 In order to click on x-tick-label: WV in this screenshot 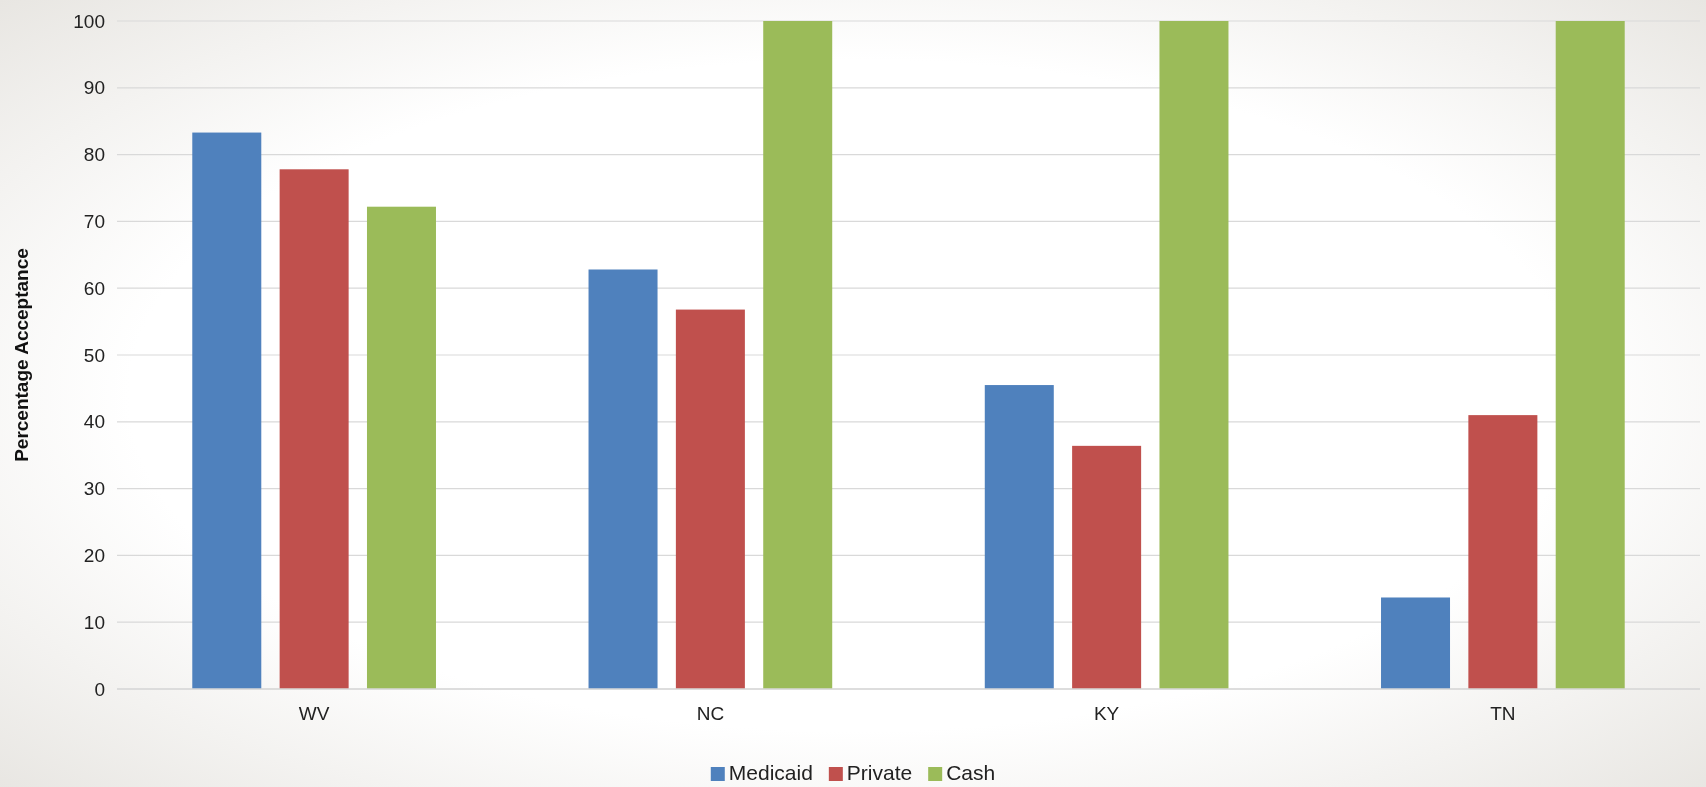, I will do `click(314, 714)`.